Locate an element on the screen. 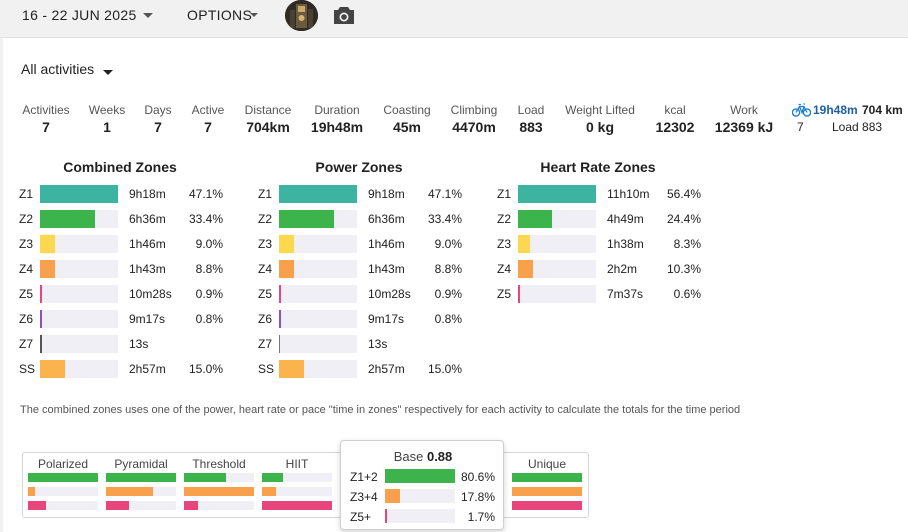  stat-value: 1 is located at coordinates (107, 127).